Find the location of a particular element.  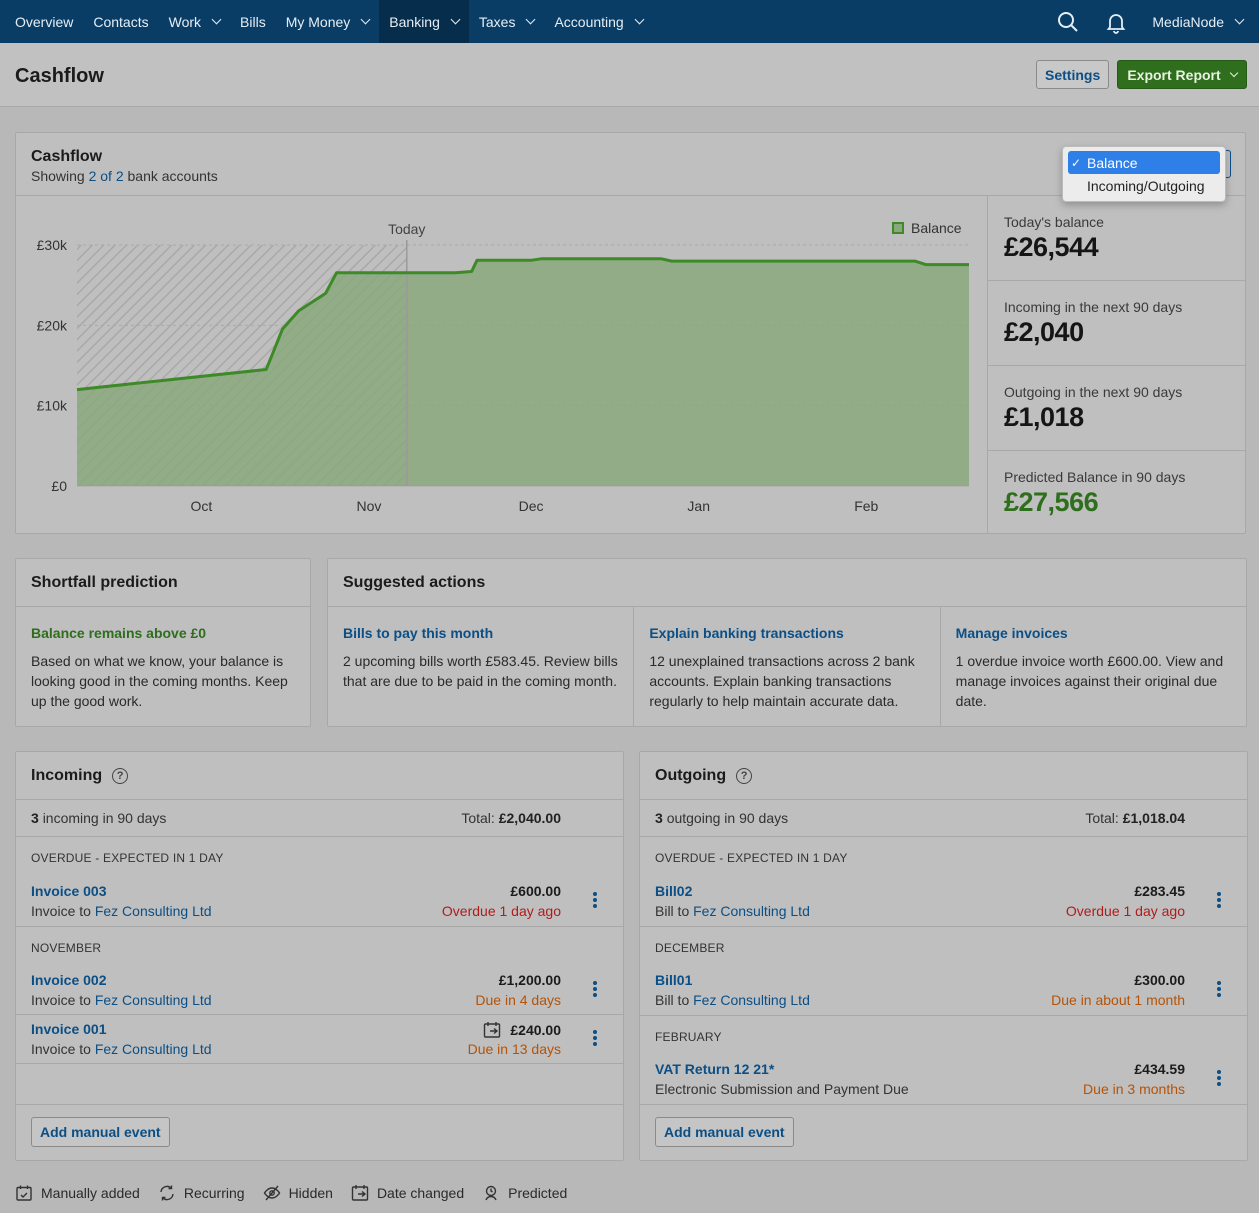

nav-item-label: Work is located at coordinates (185, 21).